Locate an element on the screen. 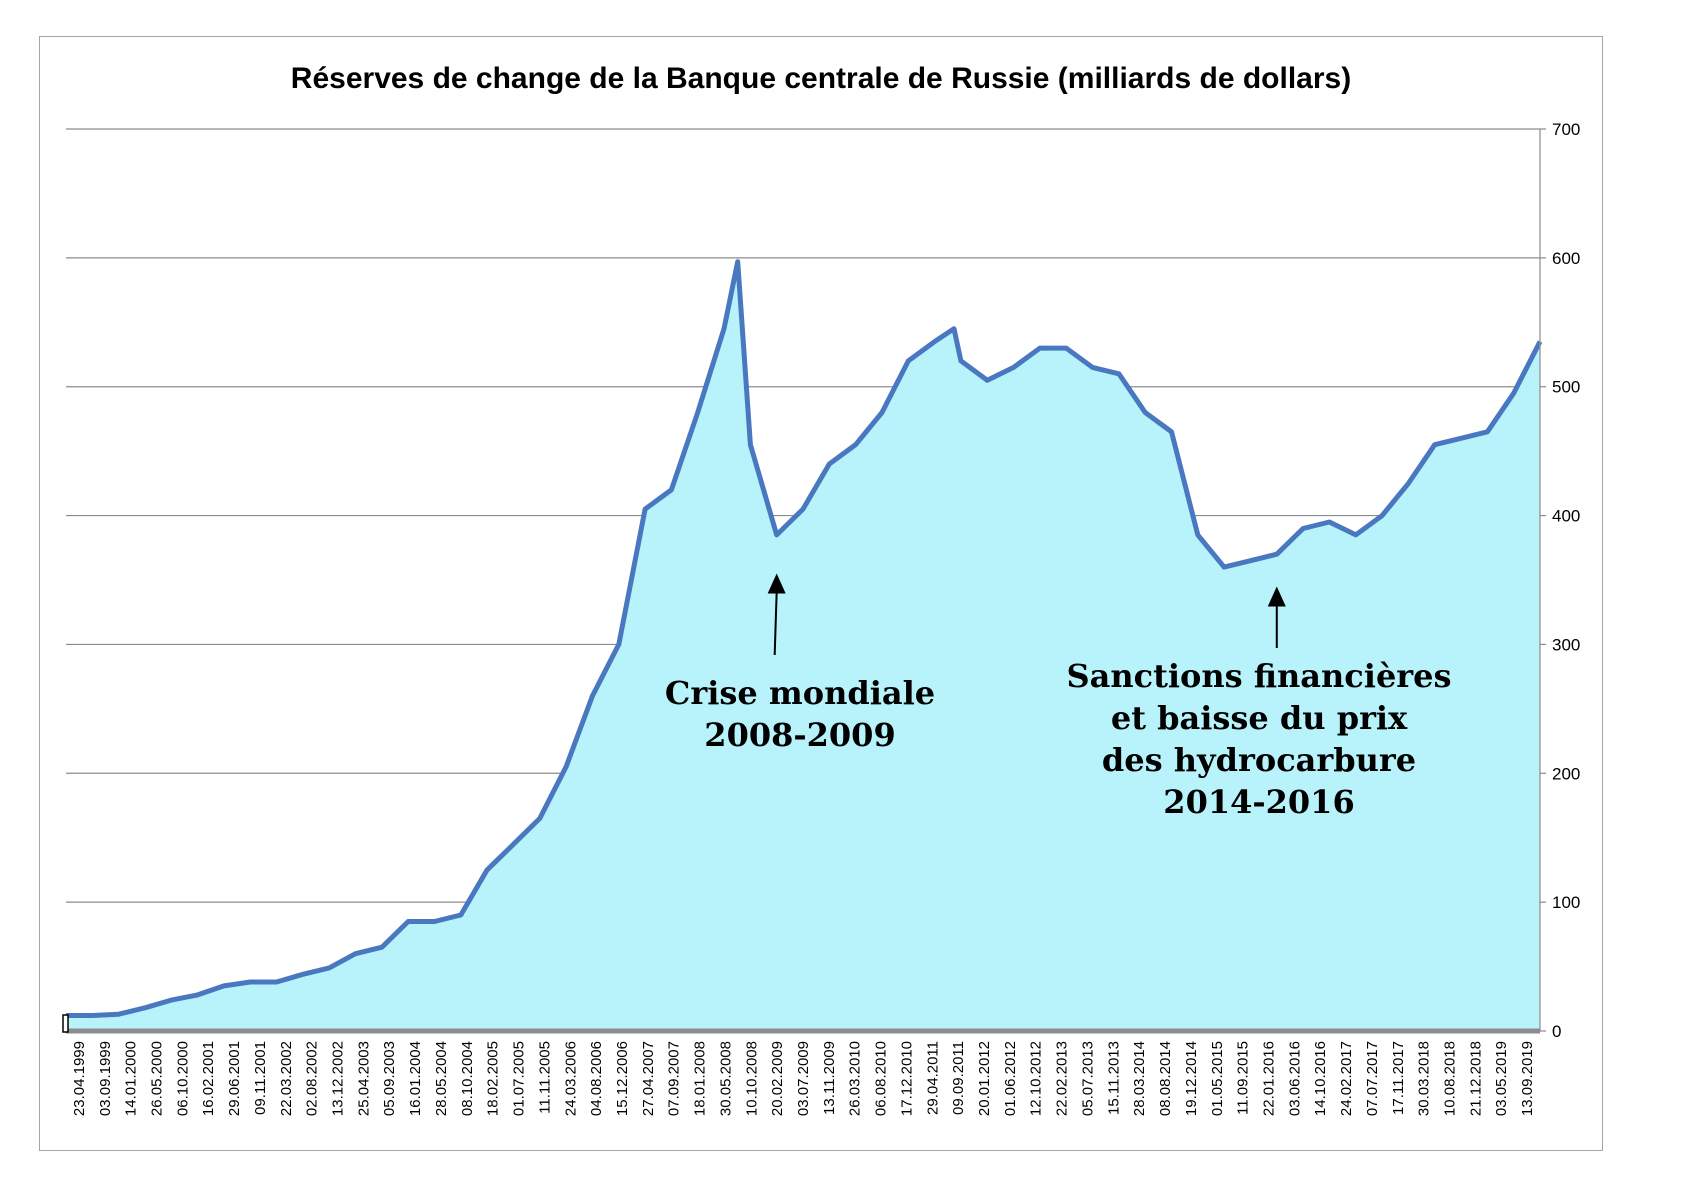 The image size is (1684, 1190). x-tick-label: 04.08.2006 is located at coordinates (596, 1078).